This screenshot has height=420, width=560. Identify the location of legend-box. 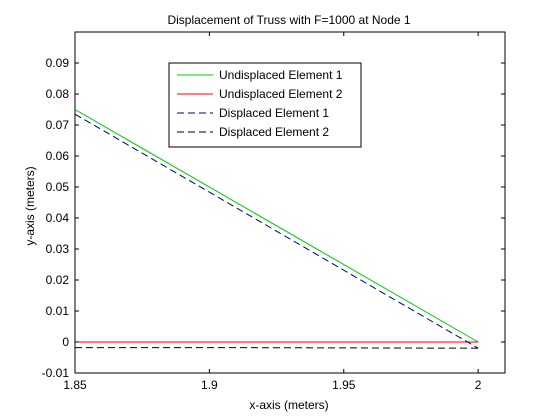
(265, 105).